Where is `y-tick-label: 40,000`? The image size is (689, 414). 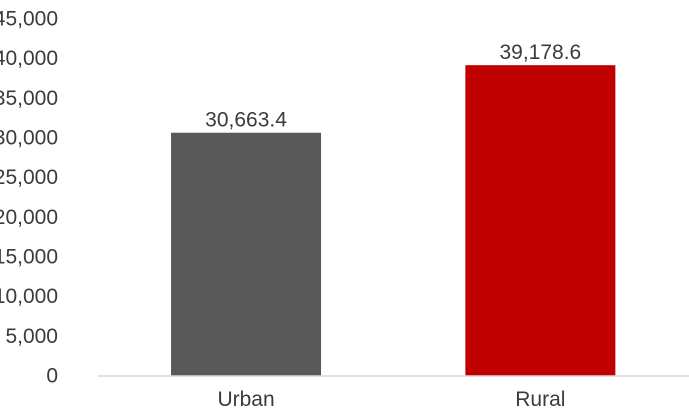 y-tick-label: 40,000 is located at coordinates (29, 58).